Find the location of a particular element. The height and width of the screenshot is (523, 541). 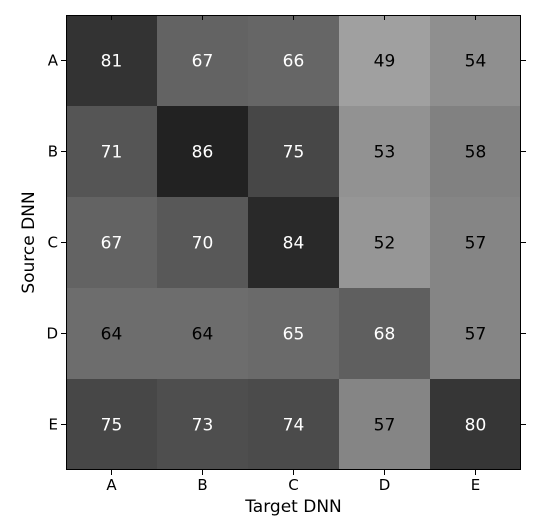

heatmap-cell-C-D is located at coordinates (384, 242).